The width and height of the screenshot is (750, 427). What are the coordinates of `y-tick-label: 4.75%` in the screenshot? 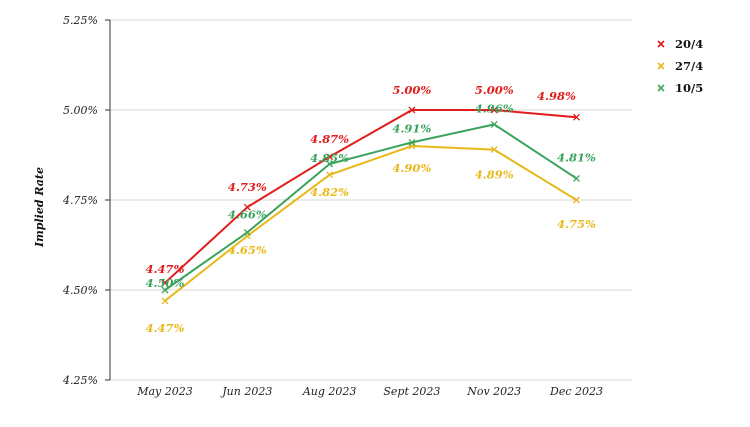 It's located at (80, 200).